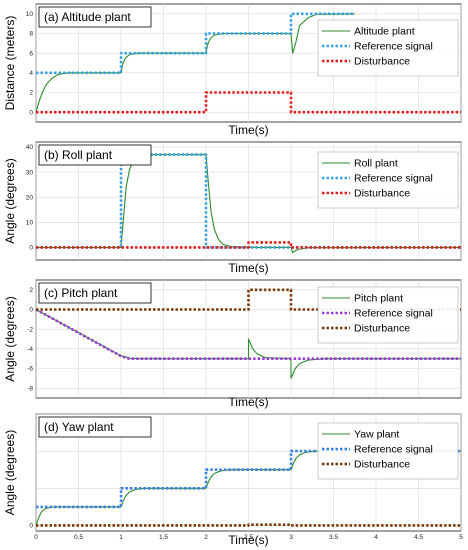 Image resolution: width=468 pixels, height=550 pixels. I want to click on y-tick-label: 20, so click(30, 197).